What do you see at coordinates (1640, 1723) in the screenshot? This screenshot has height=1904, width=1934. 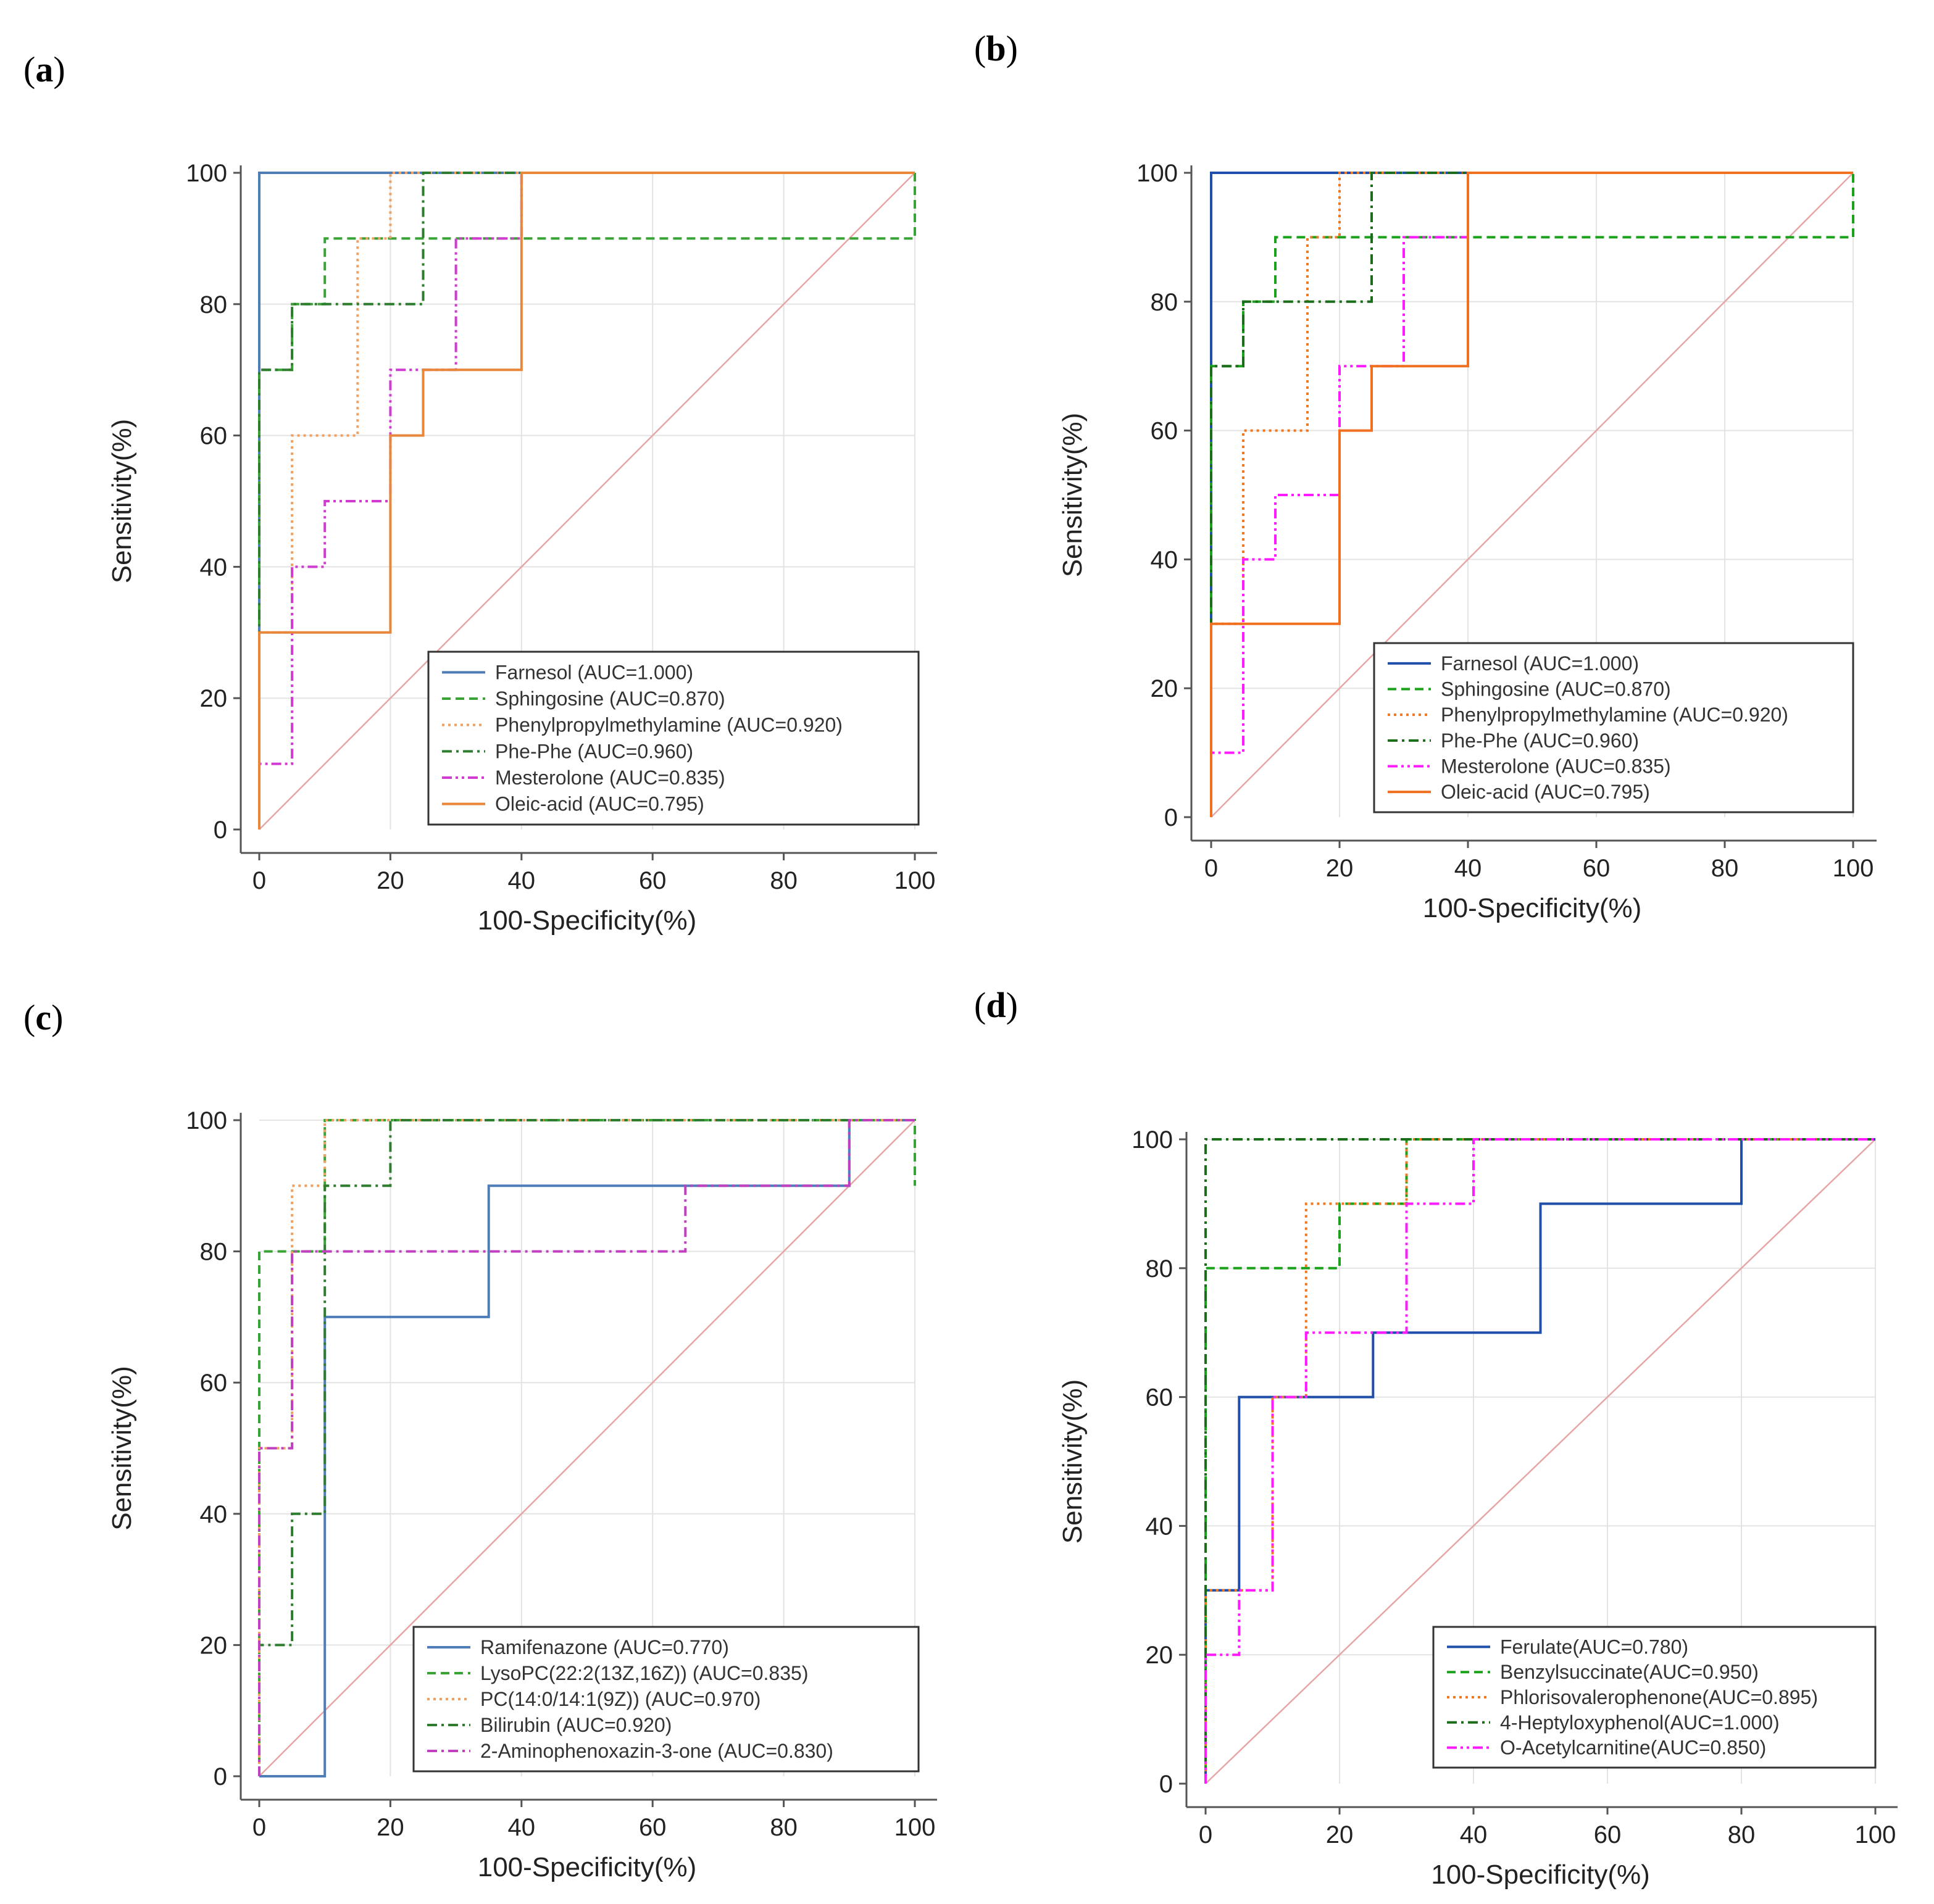 I see `legend-label: 4-Heptyloxyphenol(AUC=1.000)` at bounding box center [1640, 1723].